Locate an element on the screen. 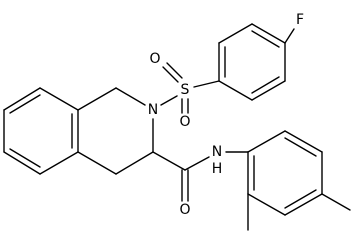  atom-label: S is located at coordinates (185, 90).